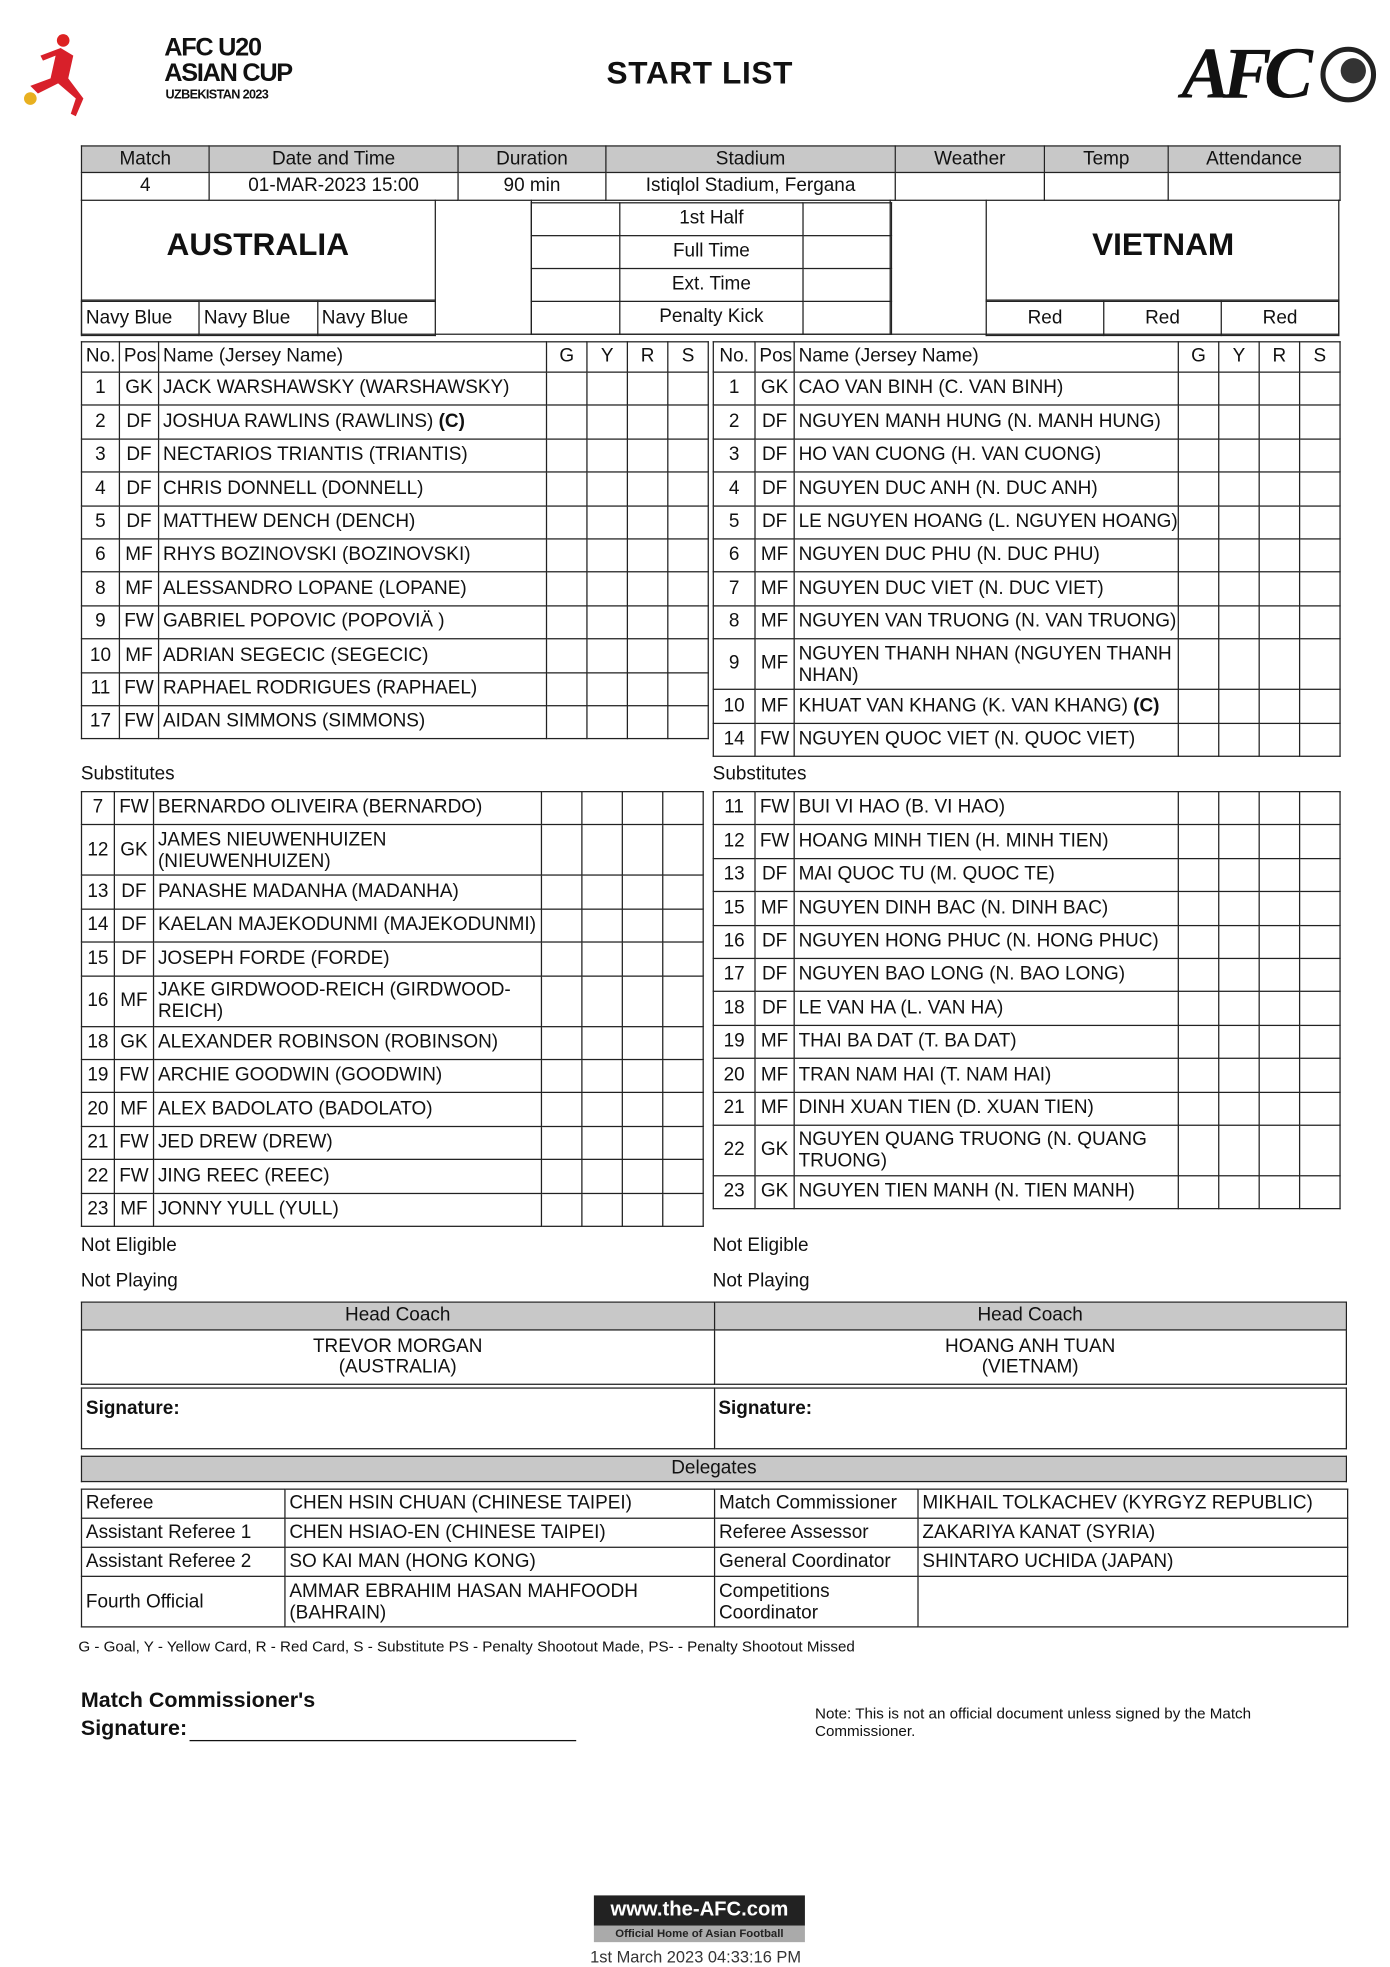 The height and width of the screenshot is (1967, 1390). What do you see at coordinates (317, 554) in the screenshot?
I see `player-name: RHYS BOZINOVSKI (BOZINOVSKI)` at bounding box center [317, 554].